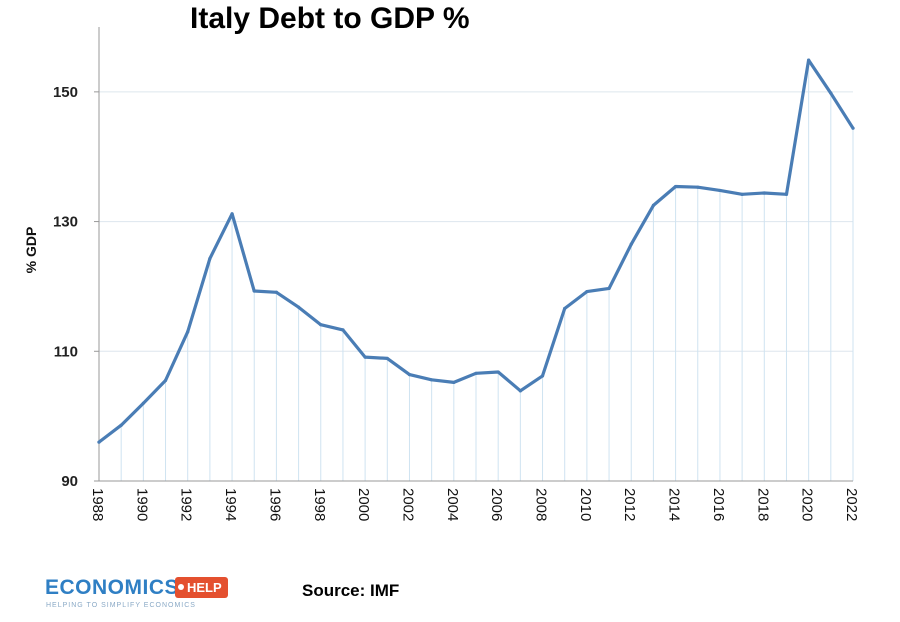  Describe the element at coordinates (121, 605) in the screenshot. I see `logo-tagline: HELPING TO SIMPLIFY ECONOMICS` at that location.